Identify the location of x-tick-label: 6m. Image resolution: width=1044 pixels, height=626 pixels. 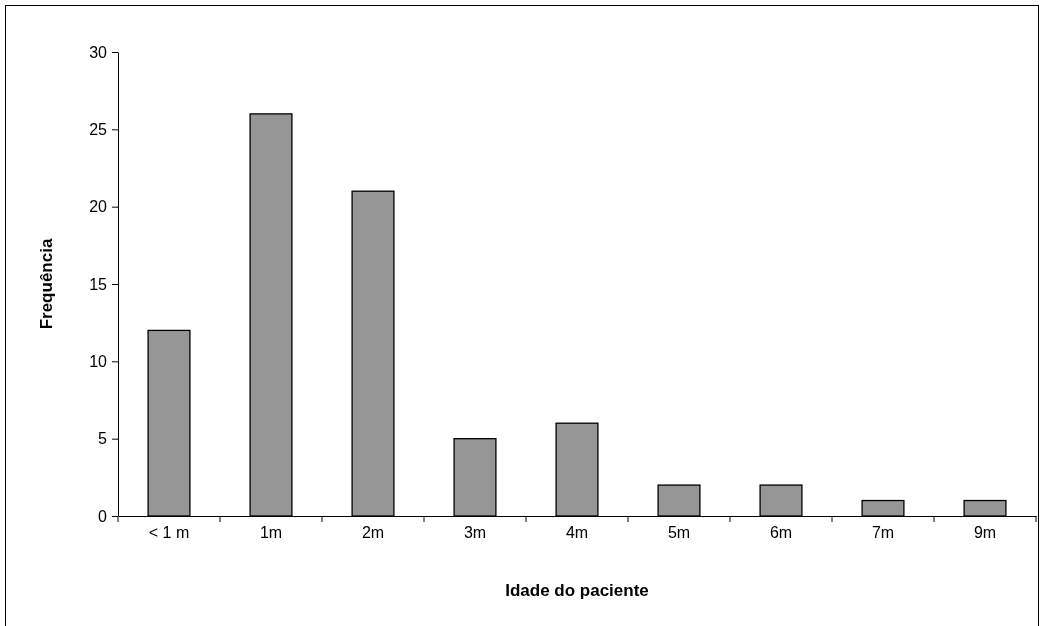
(781, 533).